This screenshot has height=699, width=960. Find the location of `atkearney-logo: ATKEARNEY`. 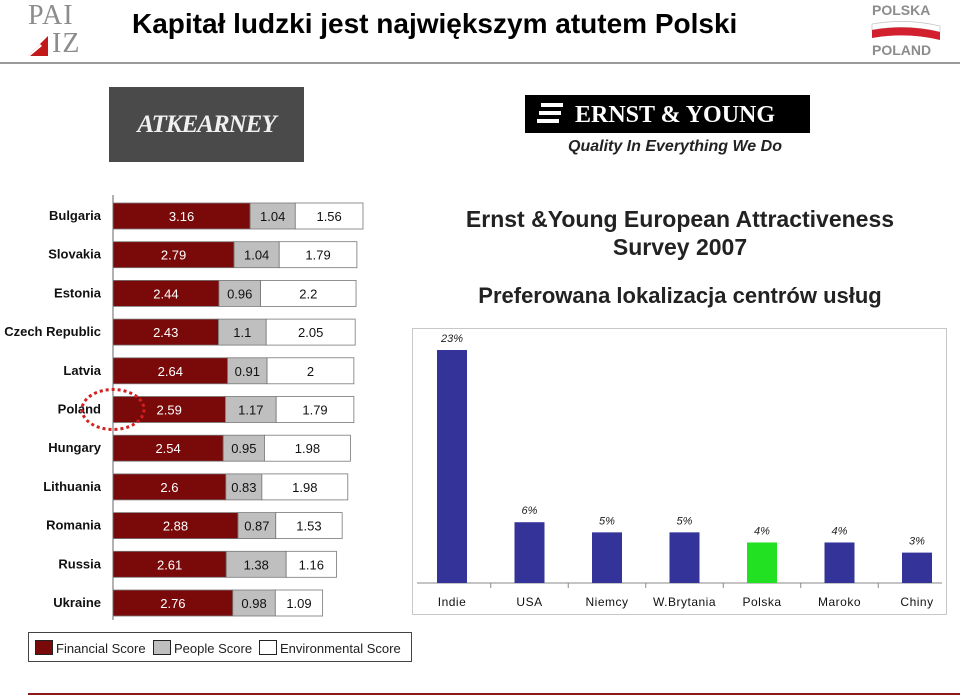

atkearney-logo: ATKEARNEY is located at coordinates (206, 124).